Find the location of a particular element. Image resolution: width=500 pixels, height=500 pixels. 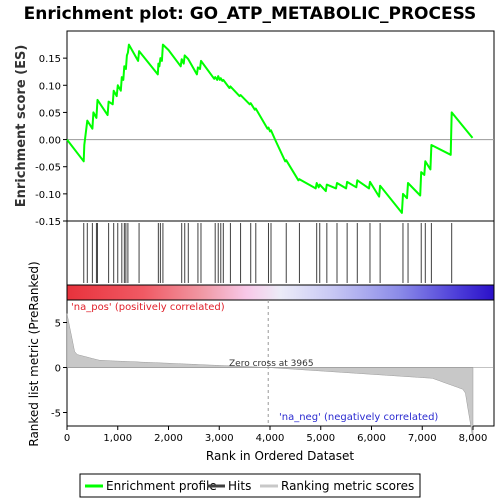

x-axis-label: Rank in Ordered Dataset is located at coordinates (280, 456).